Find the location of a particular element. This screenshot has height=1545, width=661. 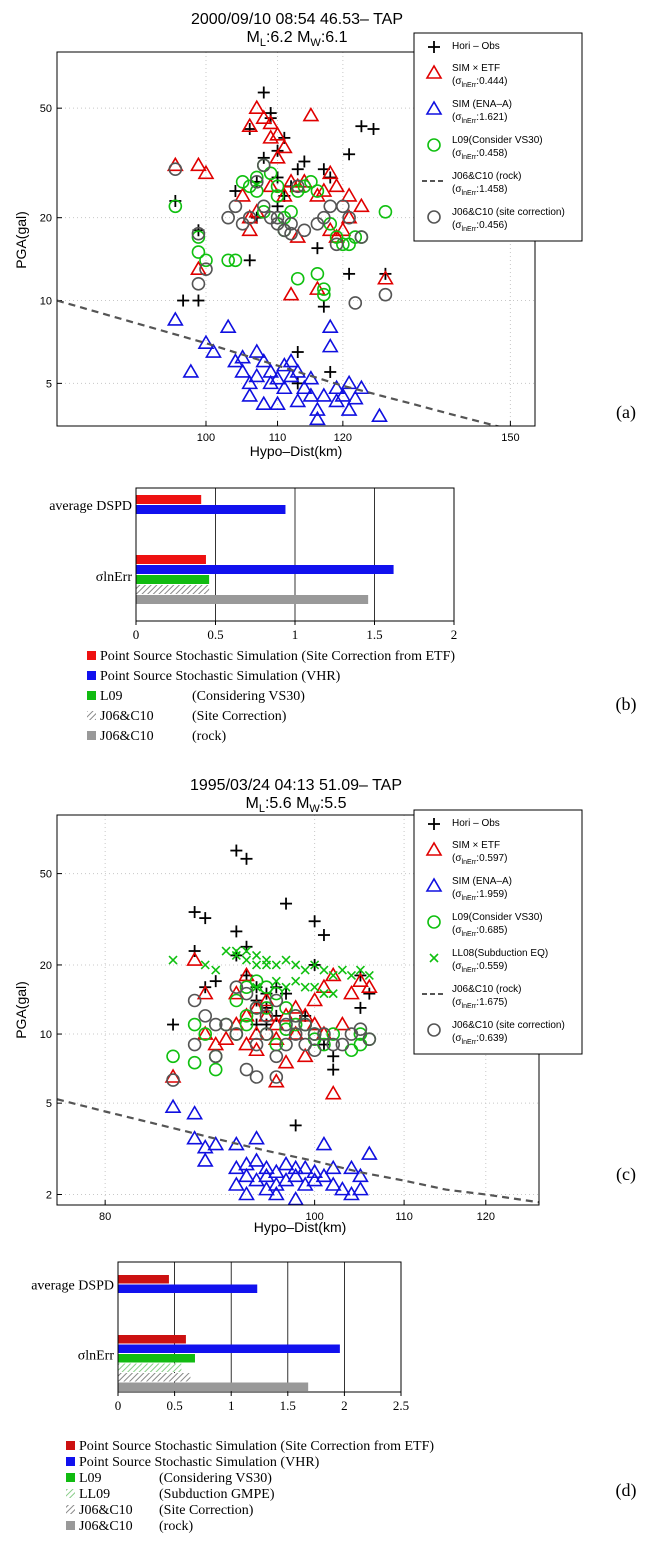

panel-a-title-mw-val: :6.1 is located at coordinates (334, 37).